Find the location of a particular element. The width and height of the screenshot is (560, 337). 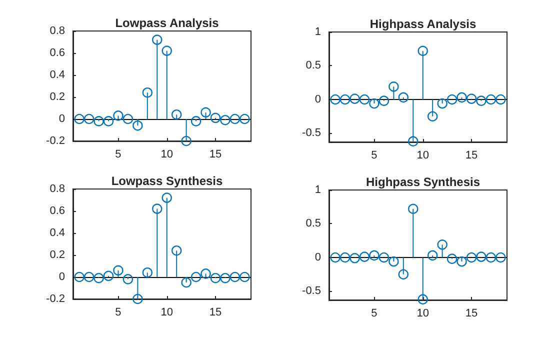

chart-title: Highpass Analysis is located at coordinates (423, 24).